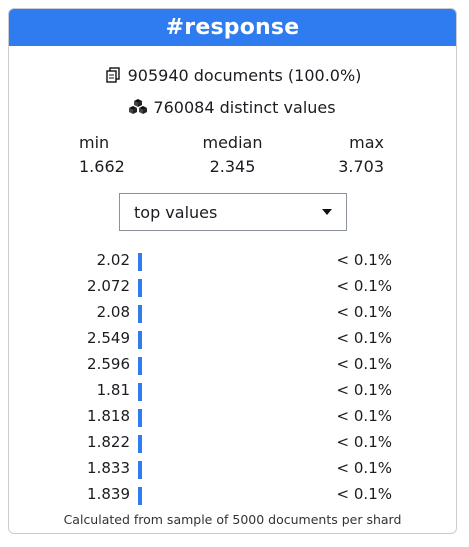  What do you see at coordinates (232, 142) in the screenshot?
I see `stat-median-label: median` at bounding box center [232, 142].